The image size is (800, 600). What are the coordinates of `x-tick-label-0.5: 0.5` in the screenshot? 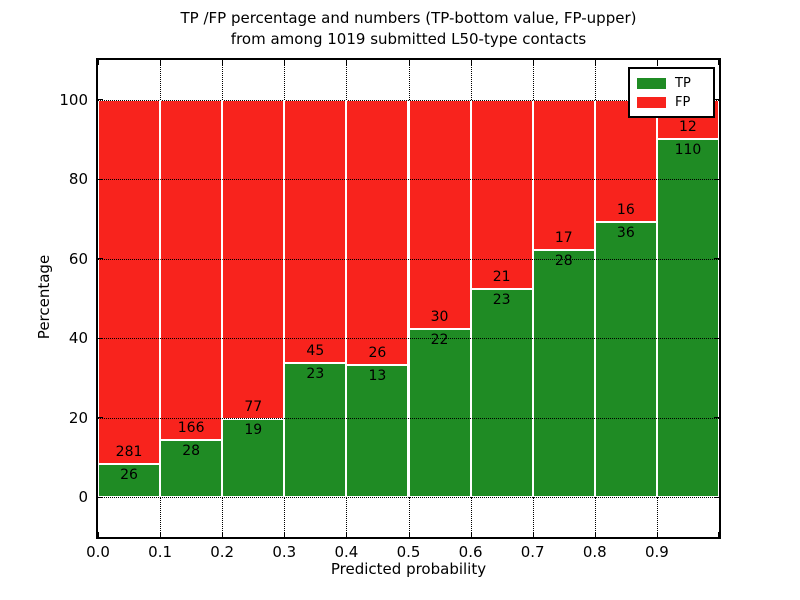 It's located at (408, 552).